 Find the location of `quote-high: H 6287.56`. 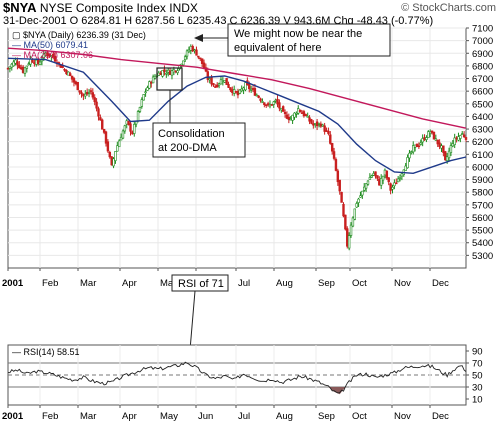

quote-high: H 6287.56 is located at coordinates (149, 21).